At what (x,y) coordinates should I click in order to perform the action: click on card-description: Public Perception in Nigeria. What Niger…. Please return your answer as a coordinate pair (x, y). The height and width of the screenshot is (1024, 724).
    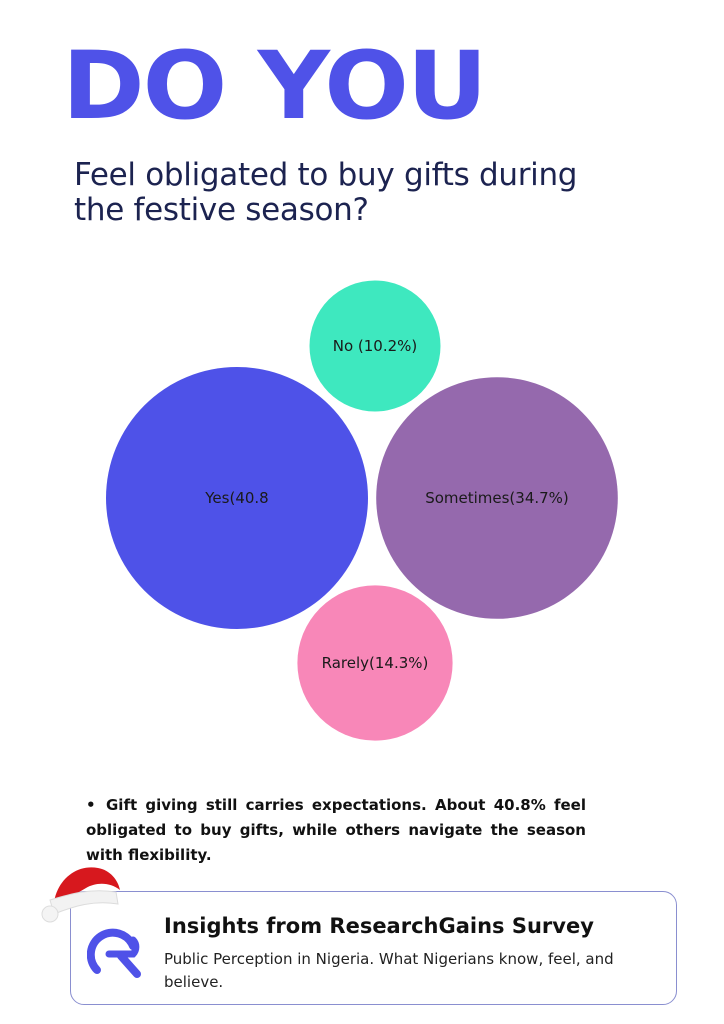
    Looking at the image, I should click on (389, 970).